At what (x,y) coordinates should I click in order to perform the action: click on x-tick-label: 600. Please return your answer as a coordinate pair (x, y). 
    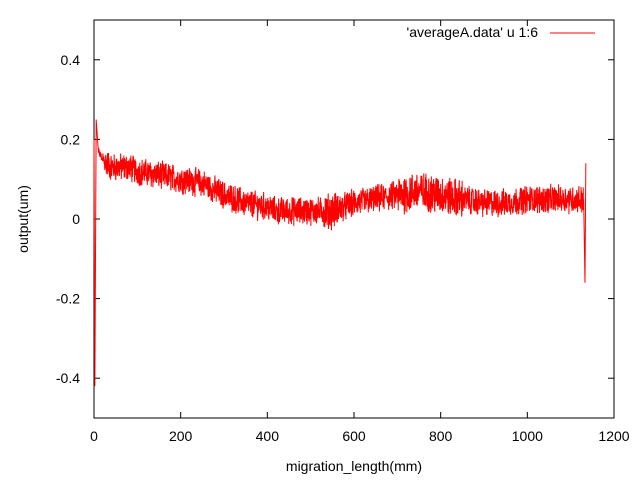
    Looking at the image, I should click on (354, 436).